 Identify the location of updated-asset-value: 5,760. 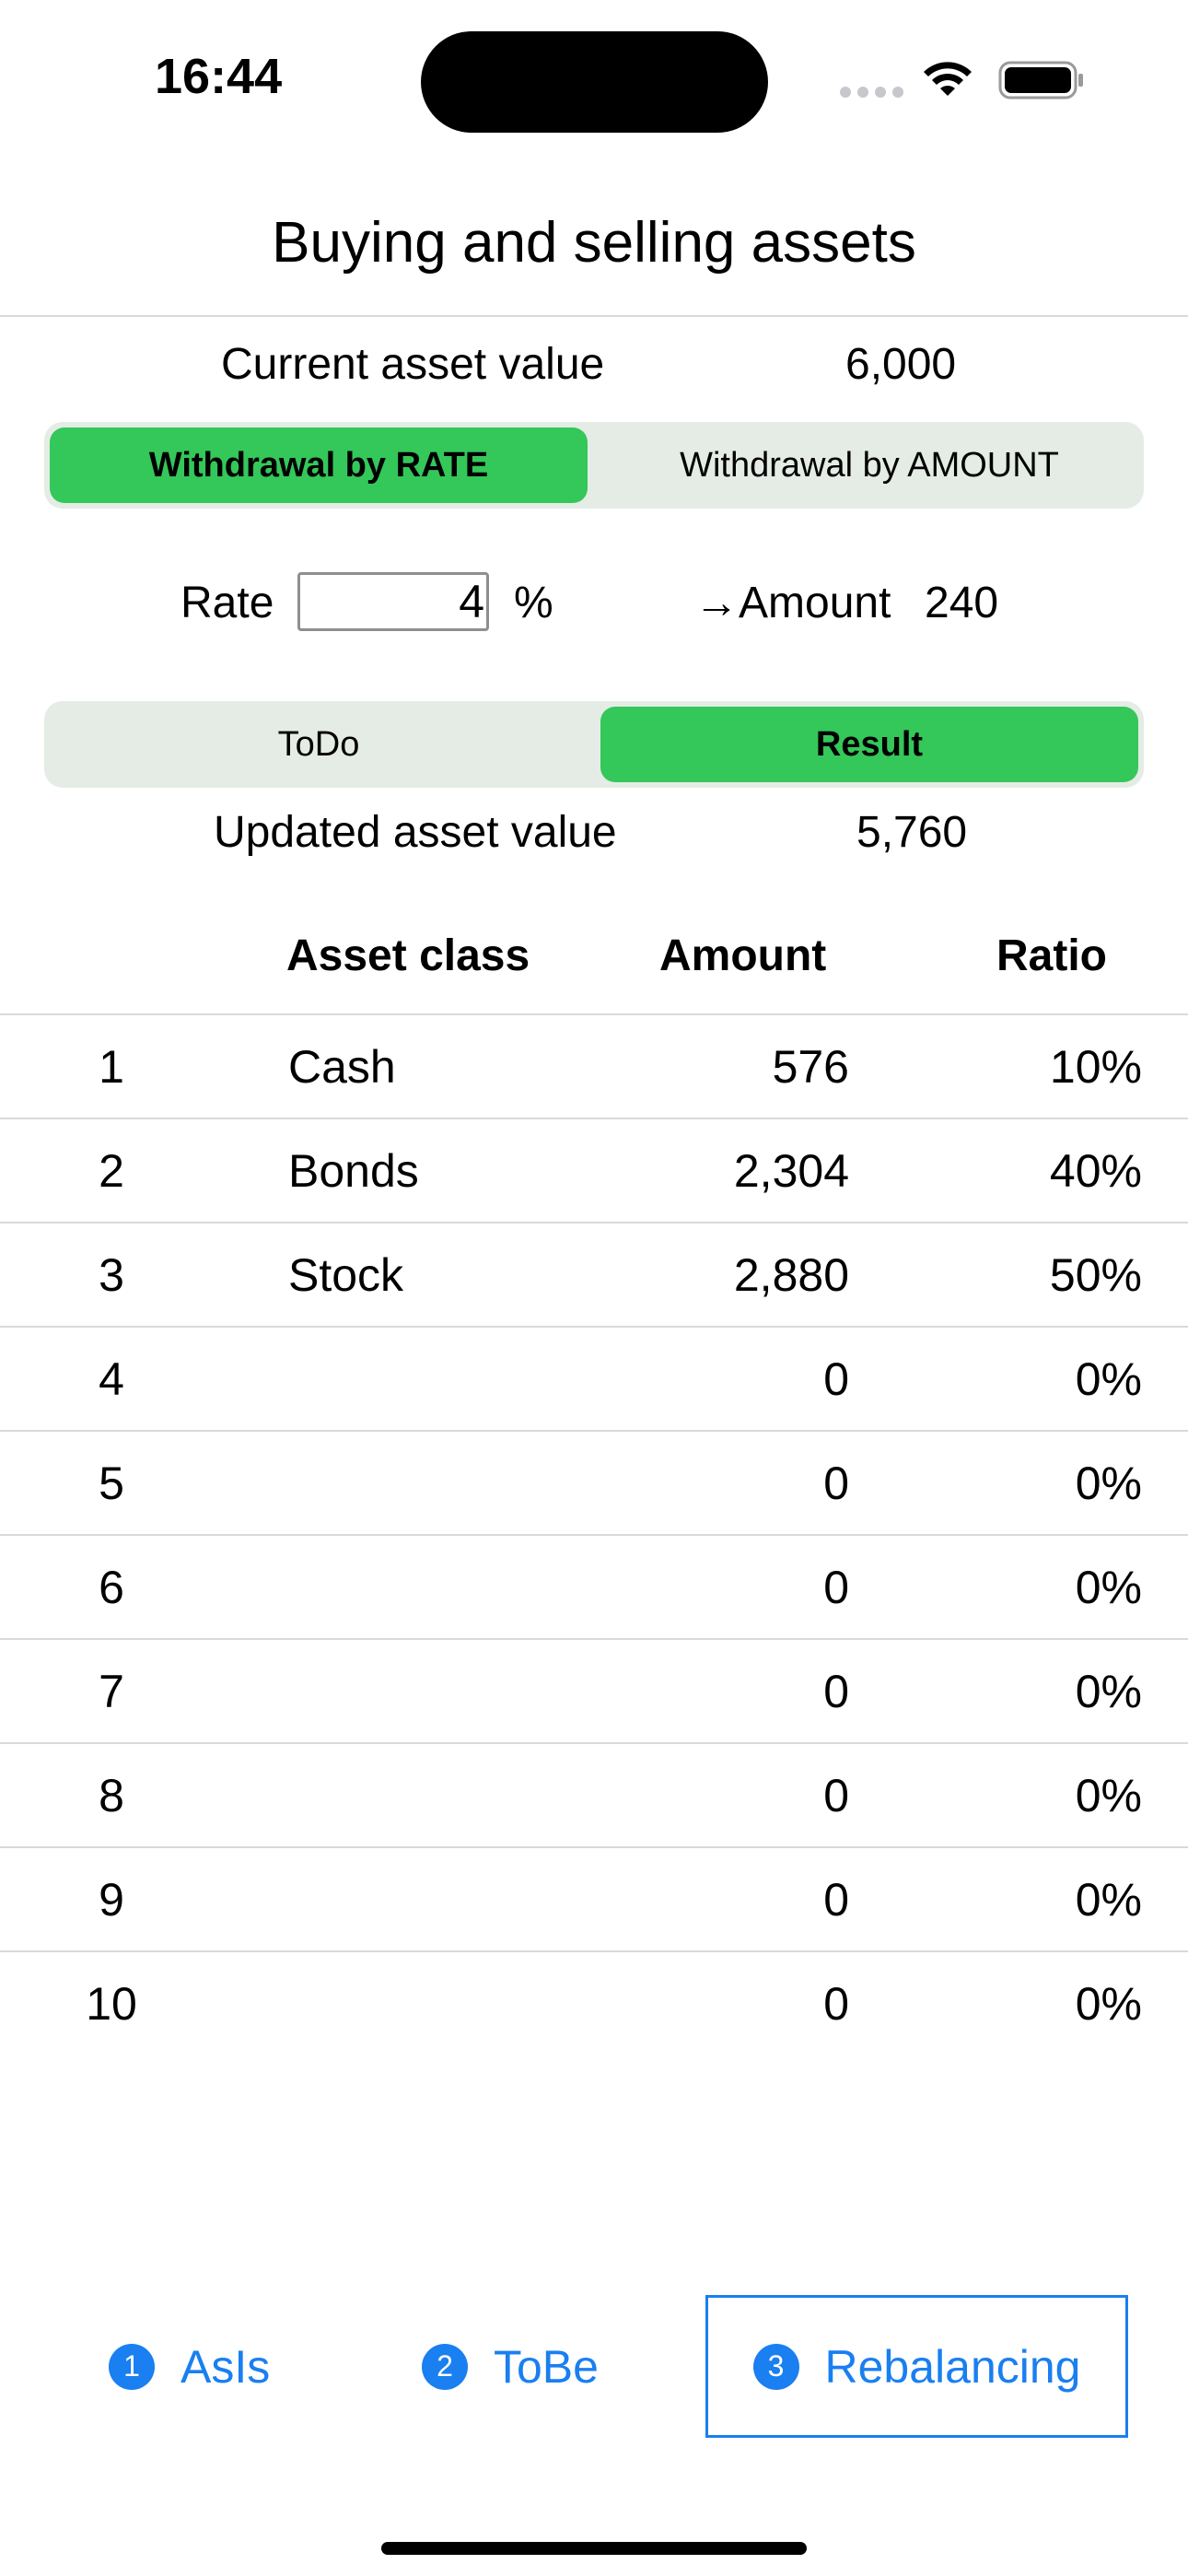
(912, 832).